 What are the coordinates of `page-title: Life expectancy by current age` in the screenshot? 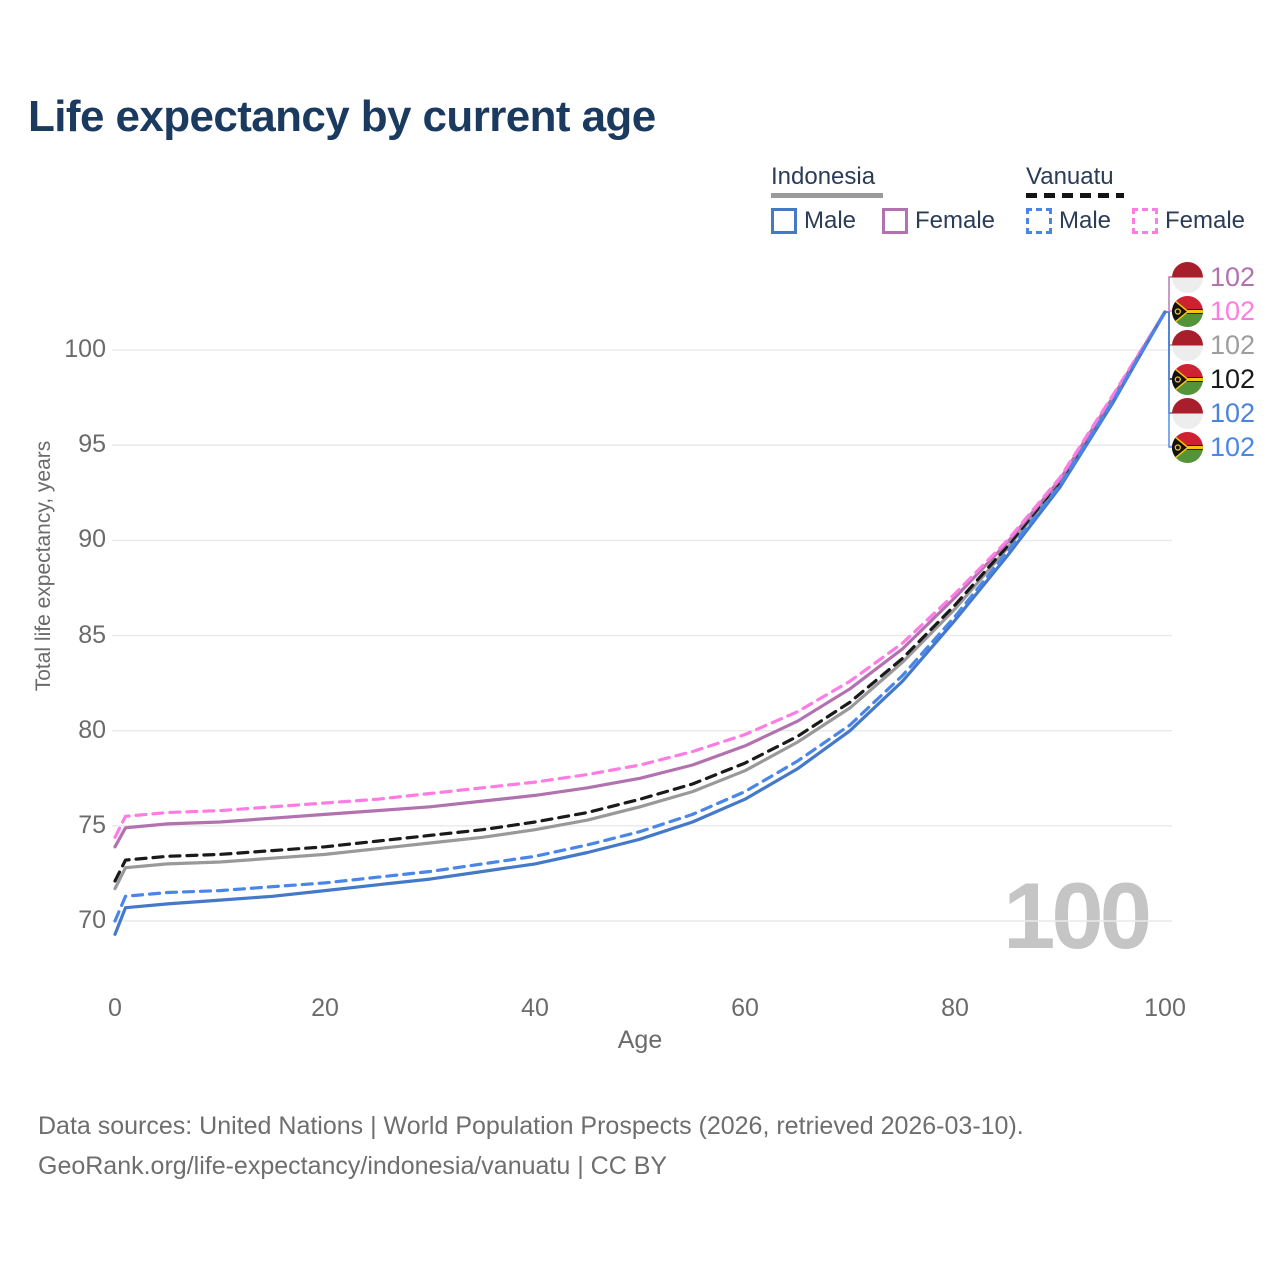 It's located at (342, 116).